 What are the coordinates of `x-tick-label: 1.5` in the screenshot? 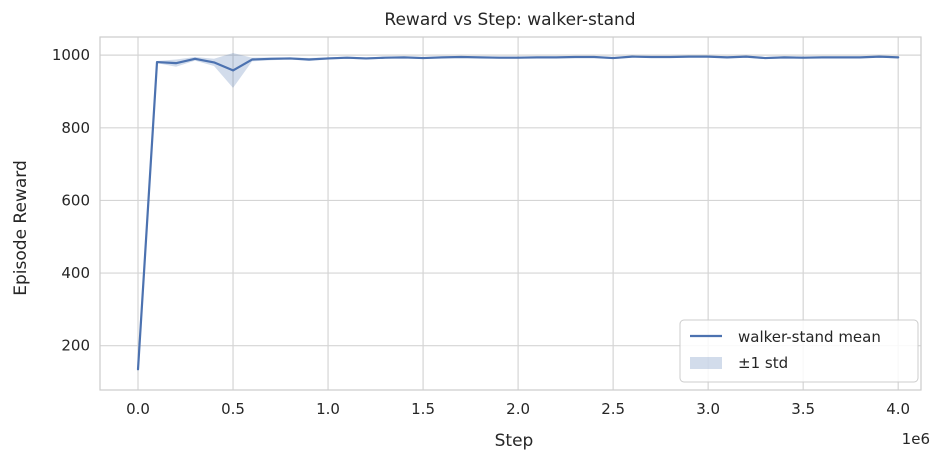 It's located at (423, 409).